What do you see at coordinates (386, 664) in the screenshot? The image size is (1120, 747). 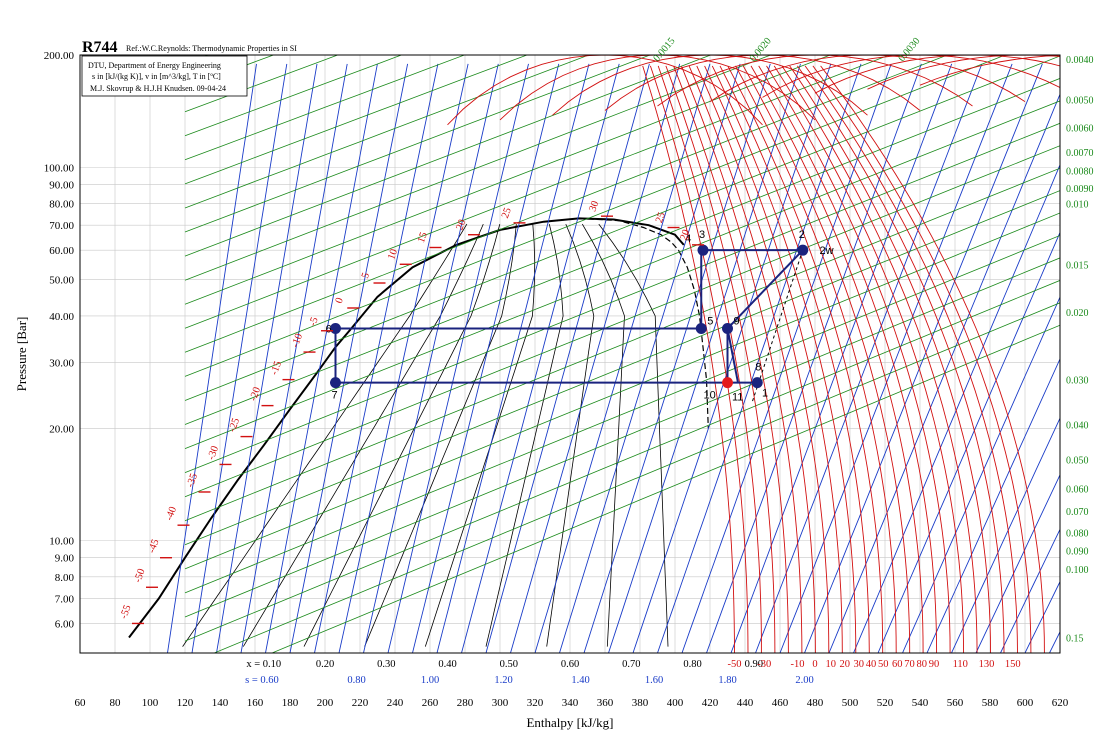 I see `quality-label: 0.30` at bounding box center [386, 664].